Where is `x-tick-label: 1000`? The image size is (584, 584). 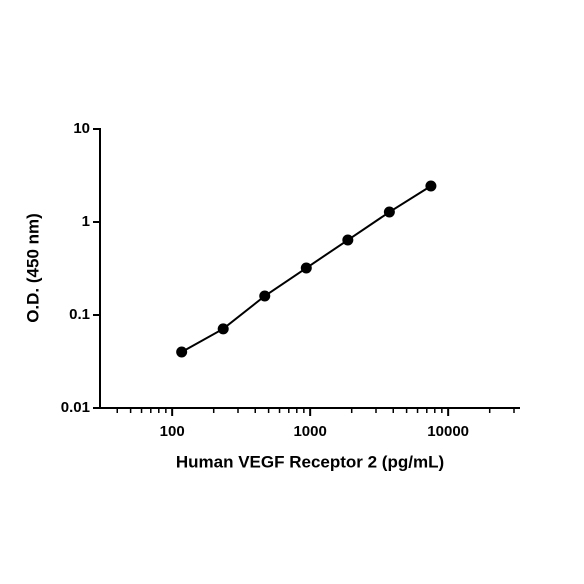 x-tick-label: 1000 is located at coordinates (309, 431).